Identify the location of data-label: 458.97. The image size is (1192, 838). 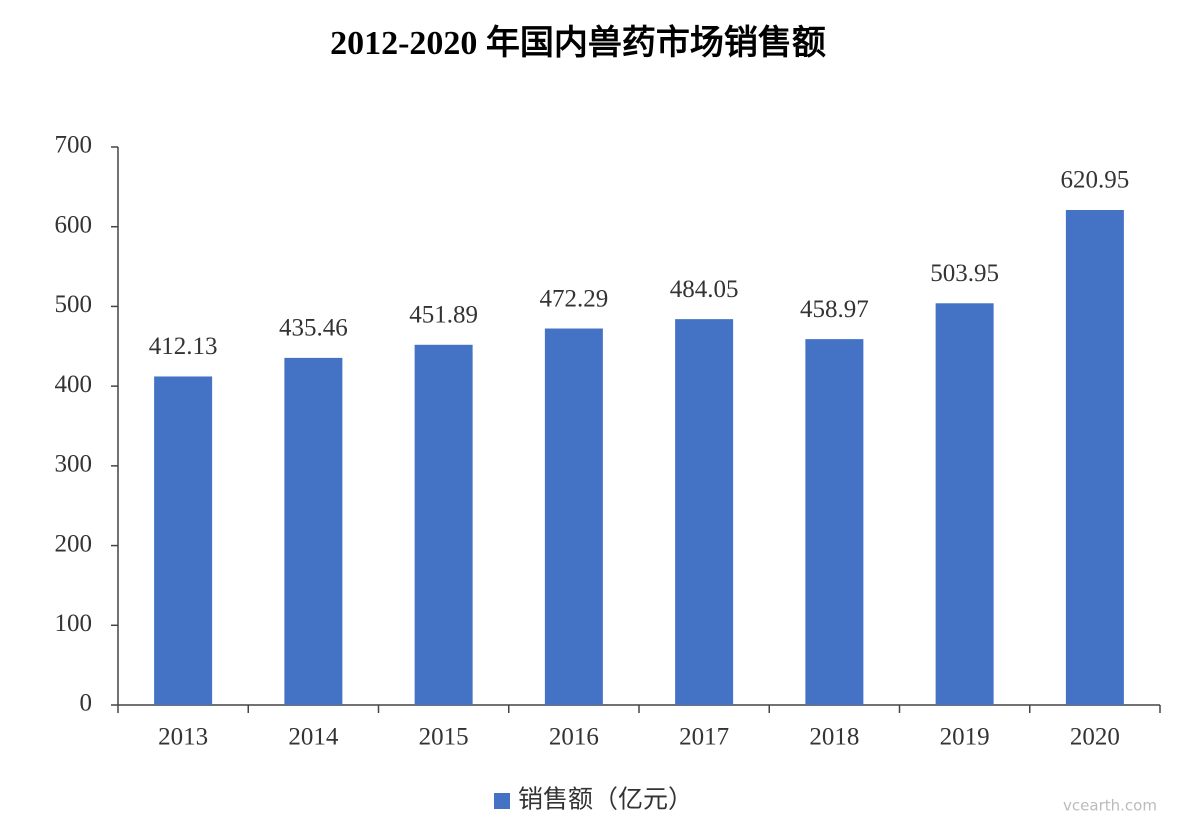
(834, 309).